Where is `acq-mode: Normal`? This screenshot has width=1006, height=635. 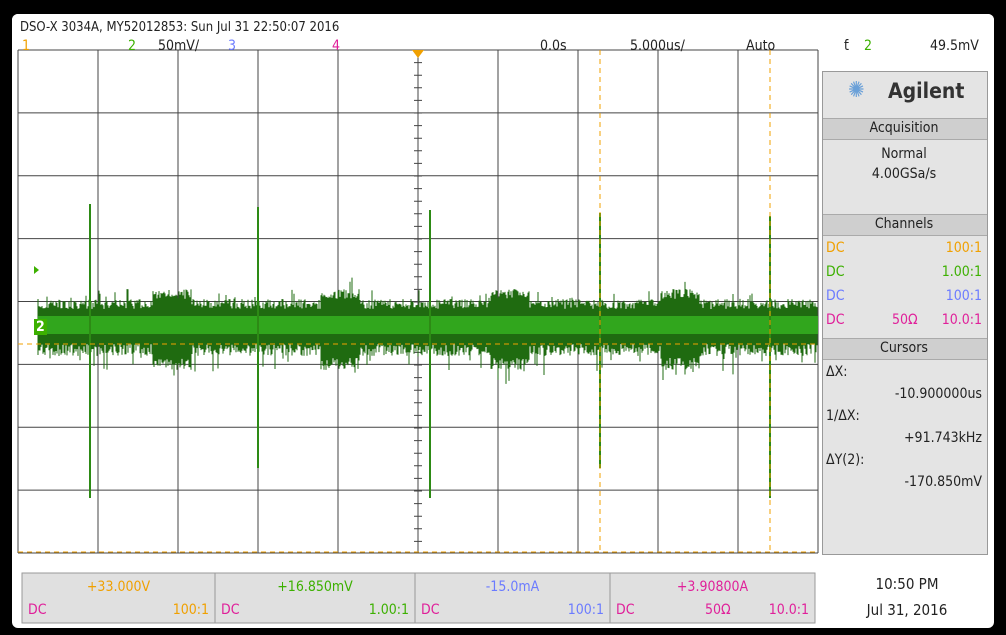
acq-mode: Normal is located at coordinates (904, 154).